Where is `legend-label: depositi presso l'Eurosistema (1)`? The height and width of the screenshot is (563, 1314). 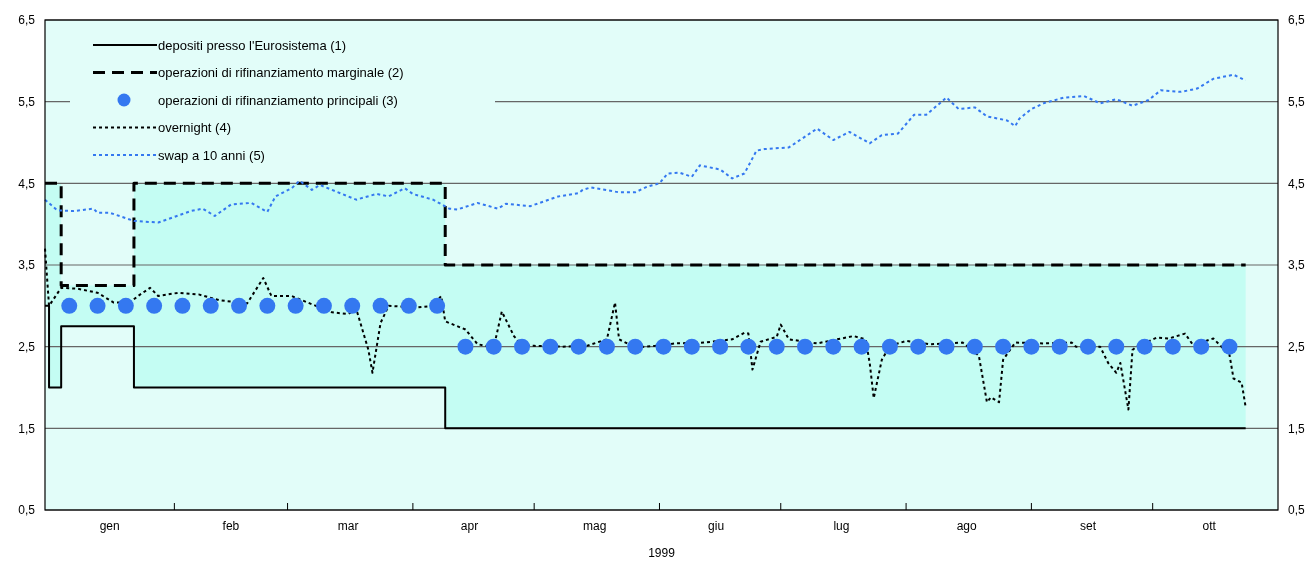 legend-label: depositi presso l'Eurosistema (1) is located at coordinates (252, 45).